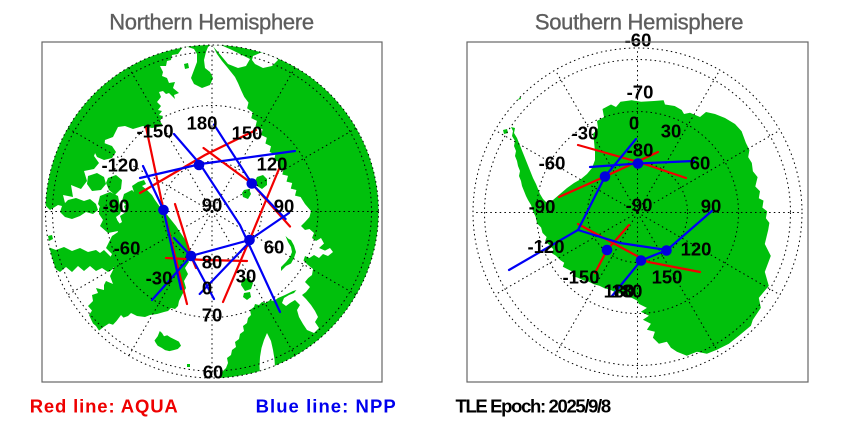  I want to click on svg-text: Blue line: NPP, so click(326, 405).